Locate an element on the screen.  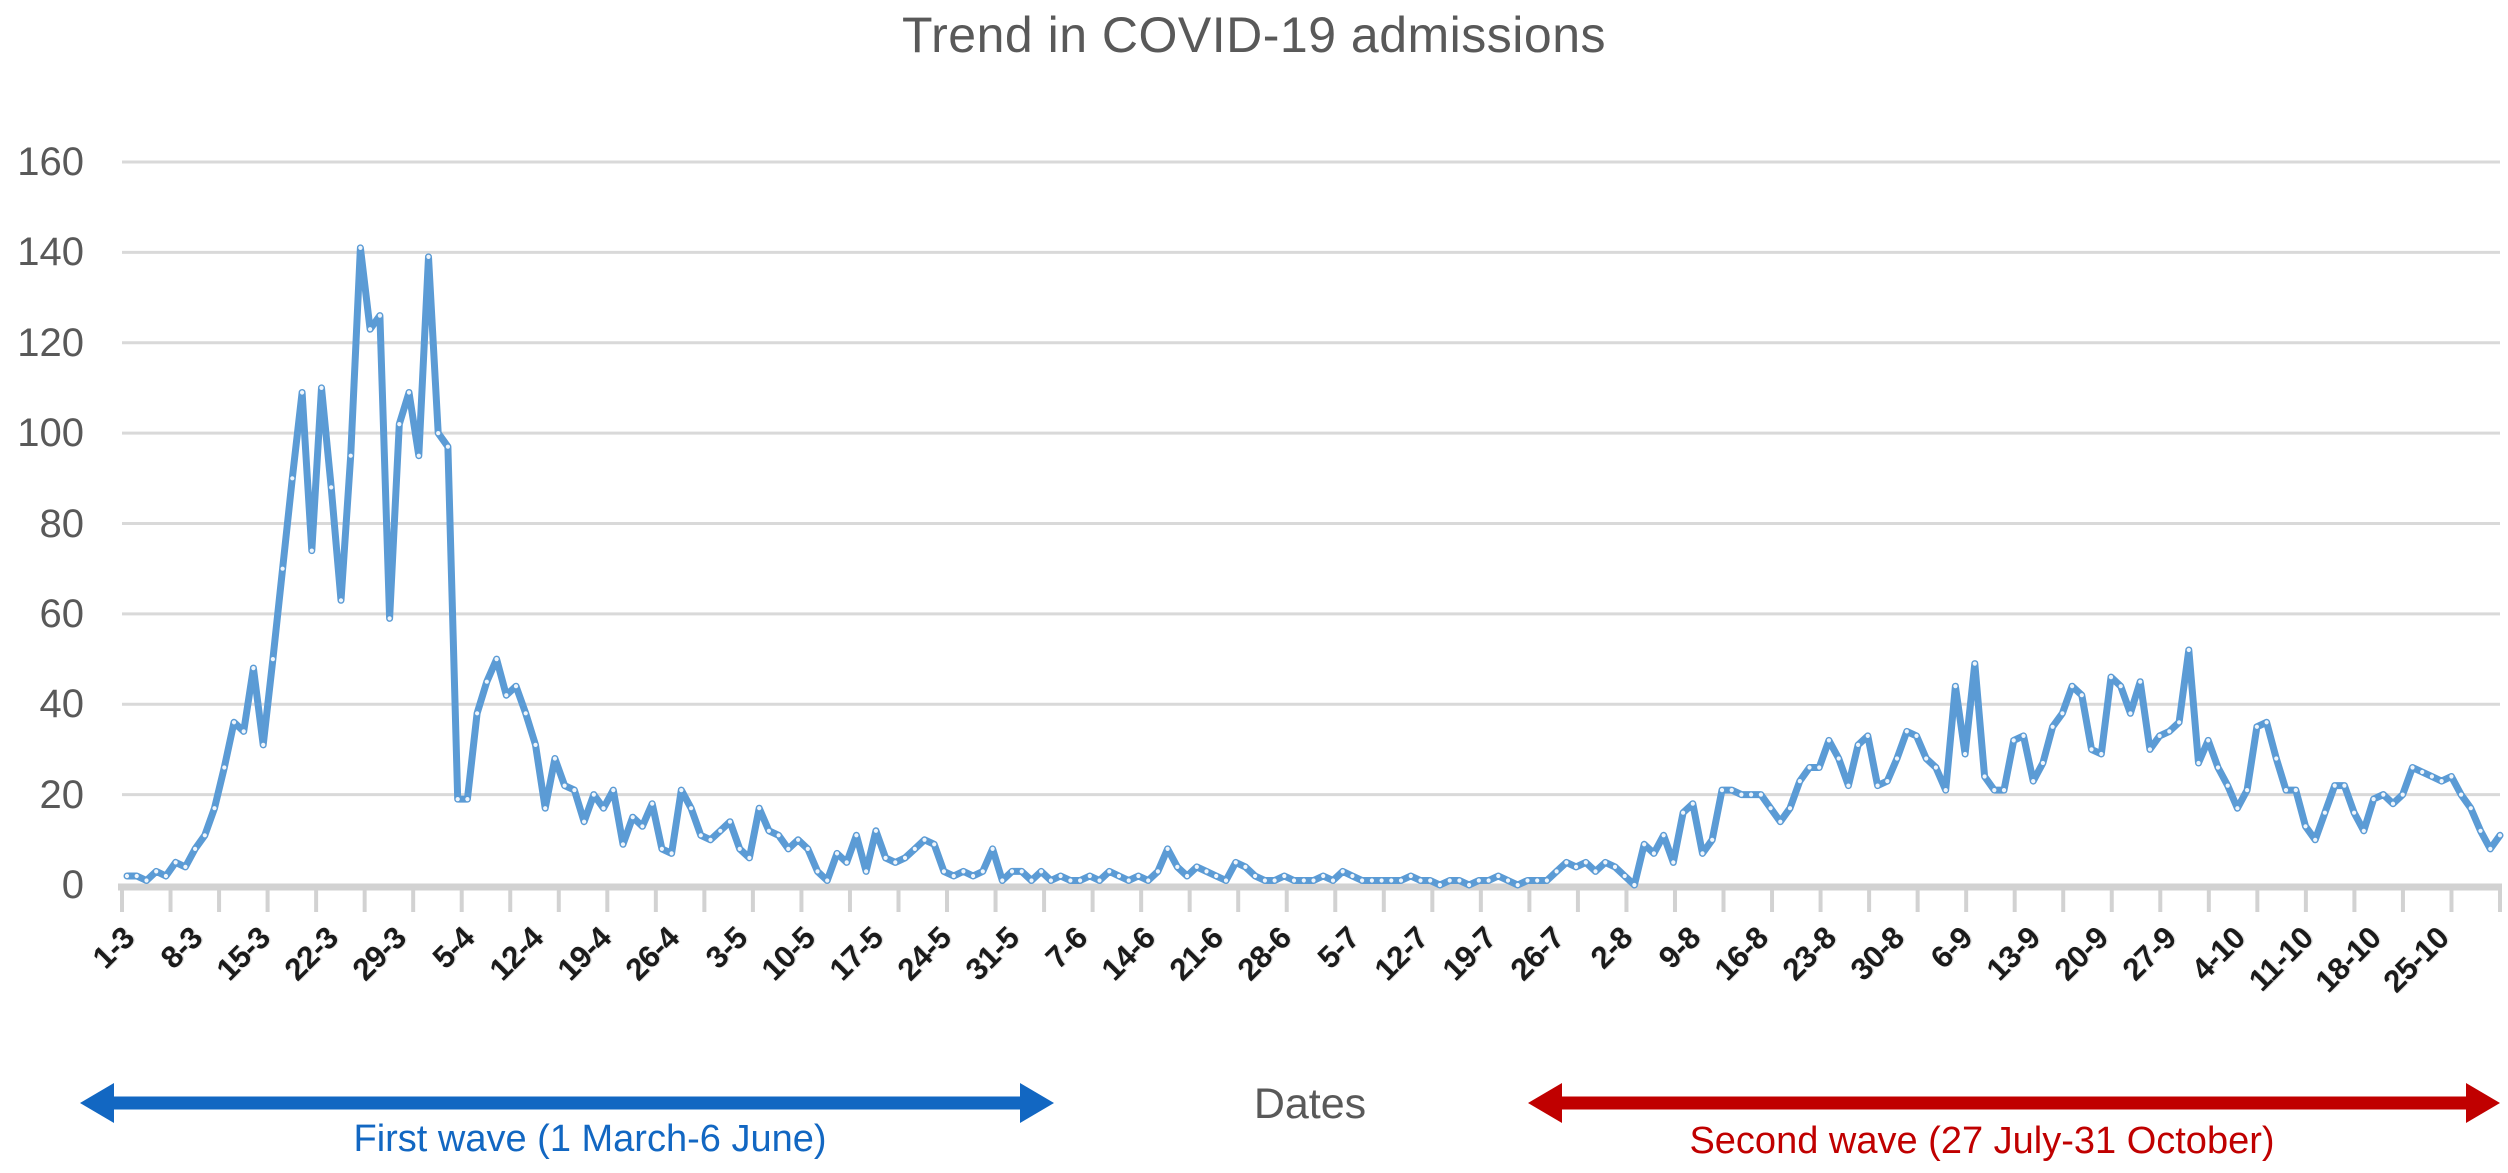
y-axis-label: 20 is located at coordinates (62, 794).